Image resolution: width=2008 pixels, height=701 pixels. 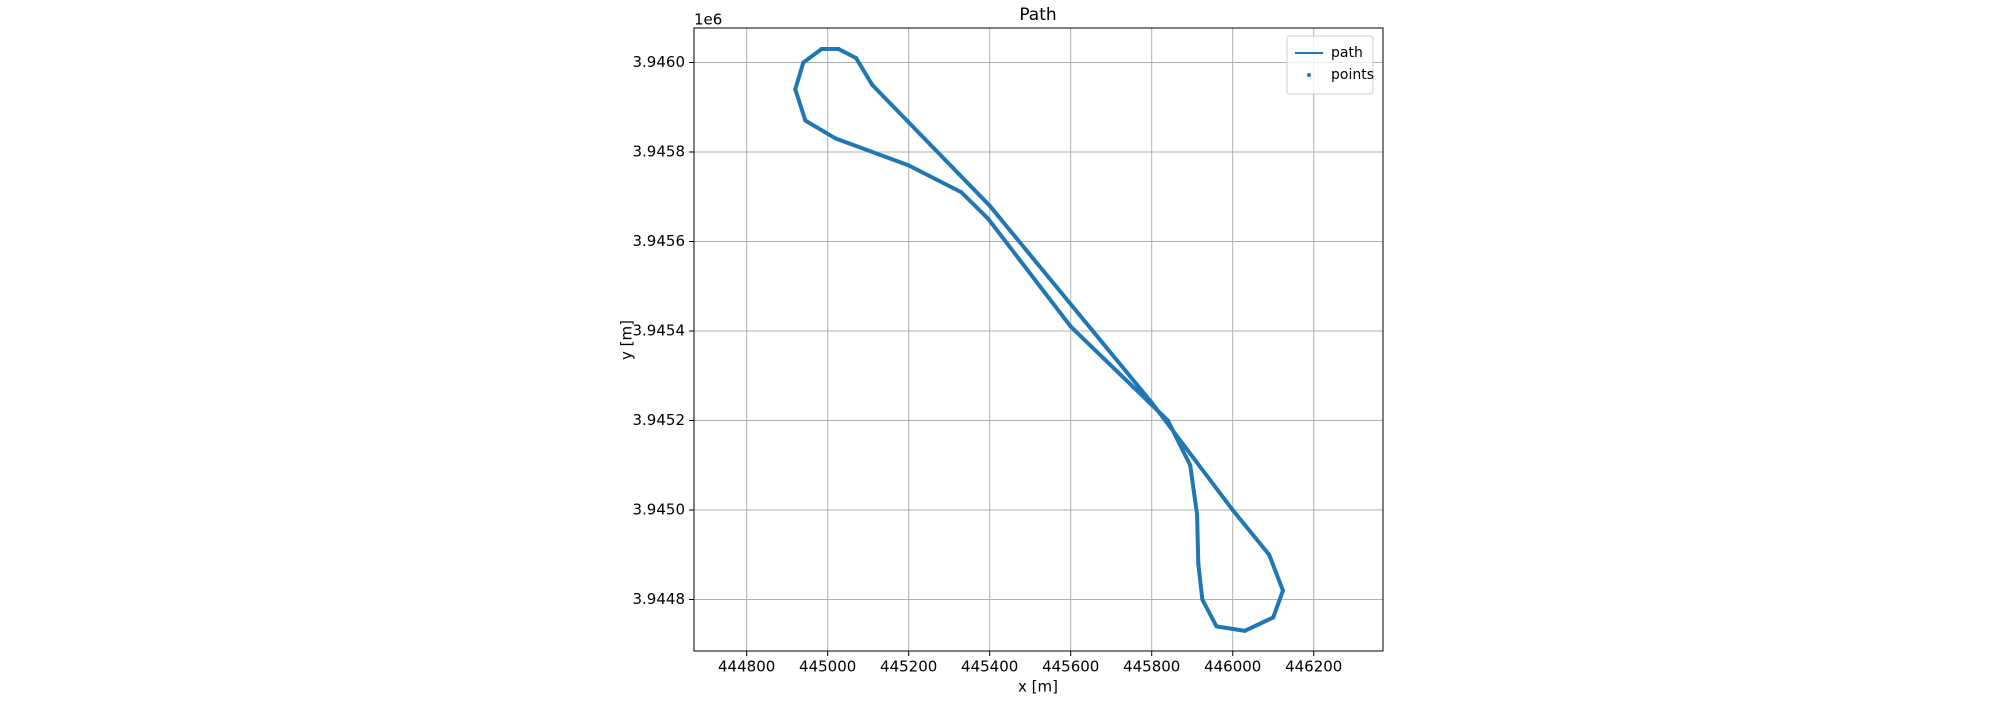 I want to click on x-tick-label: 445000, so click(x=827, y=667).